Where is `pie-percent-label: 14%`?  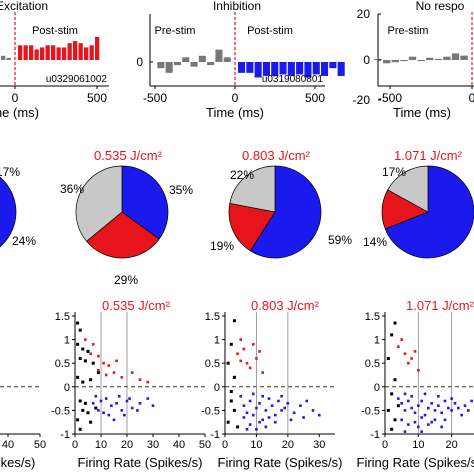 pie-percent-label: 14% is located at coordinates (375, 242).